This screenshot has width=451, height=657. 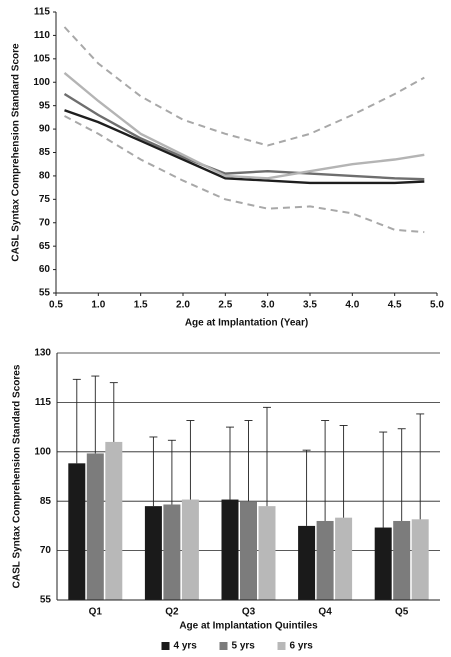 I want to click on x-tick-label: Q1, so click(x=96, y=612).